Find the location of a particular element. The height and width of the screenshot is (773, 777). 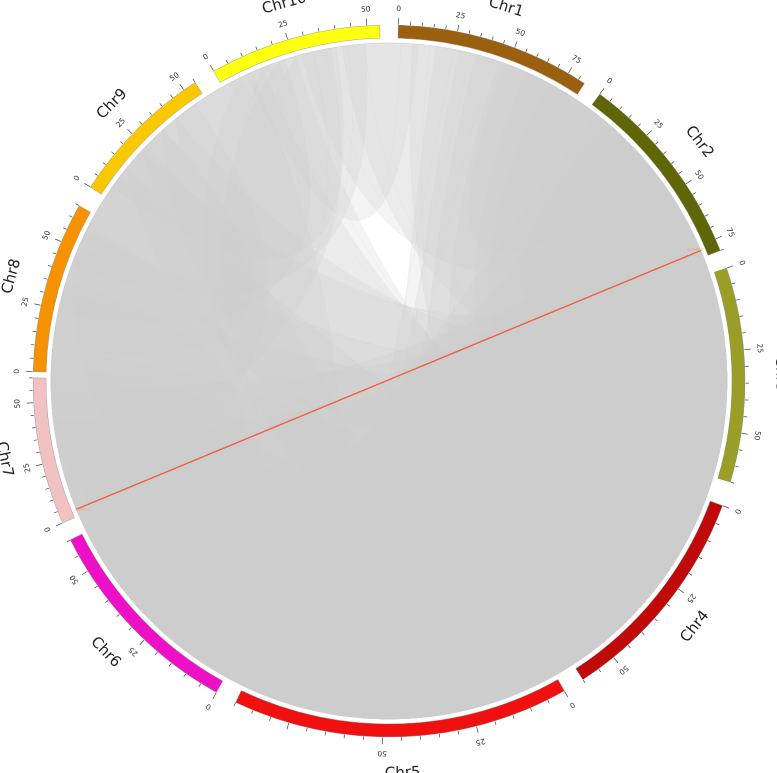

chromosome-label: Chr4 is located at coordinates (694, 625).